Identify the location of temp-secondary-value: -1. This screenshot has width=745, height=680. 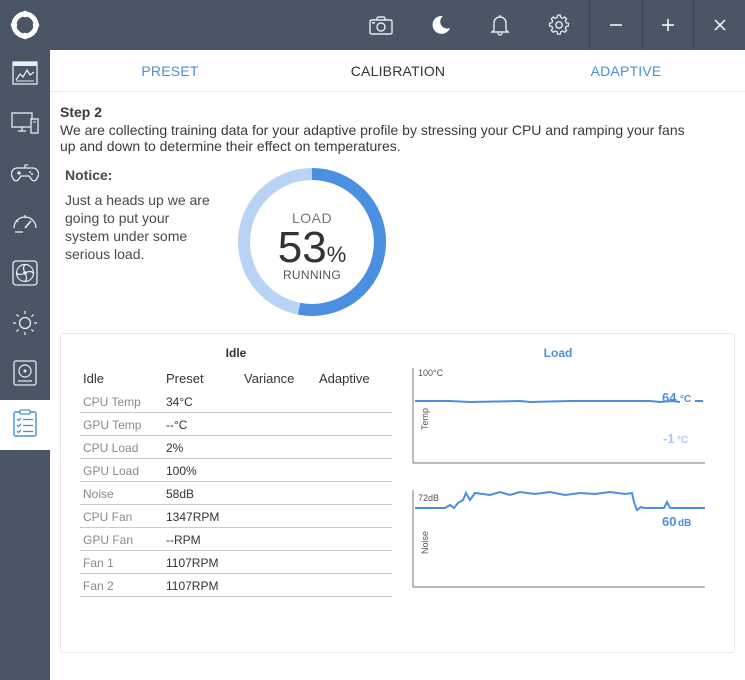
(669, 438).